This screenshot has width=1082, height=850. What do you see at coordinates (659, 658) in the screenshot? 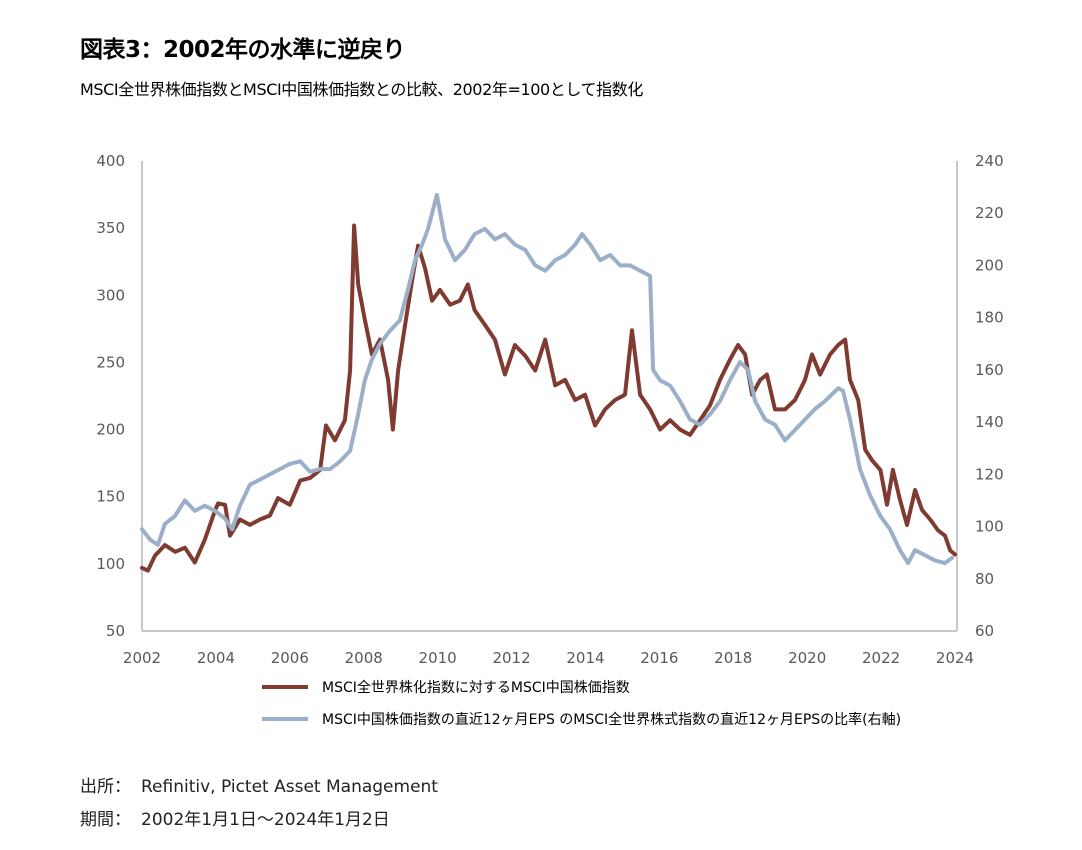
I see `x-tick-label: 2016` at bounding box center [659, 658].